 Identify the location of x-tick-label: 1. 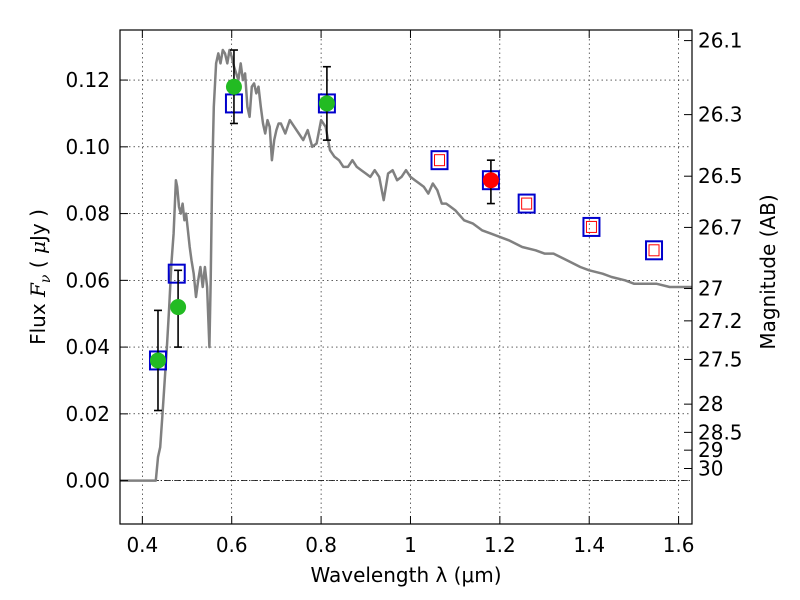
(410, 545).